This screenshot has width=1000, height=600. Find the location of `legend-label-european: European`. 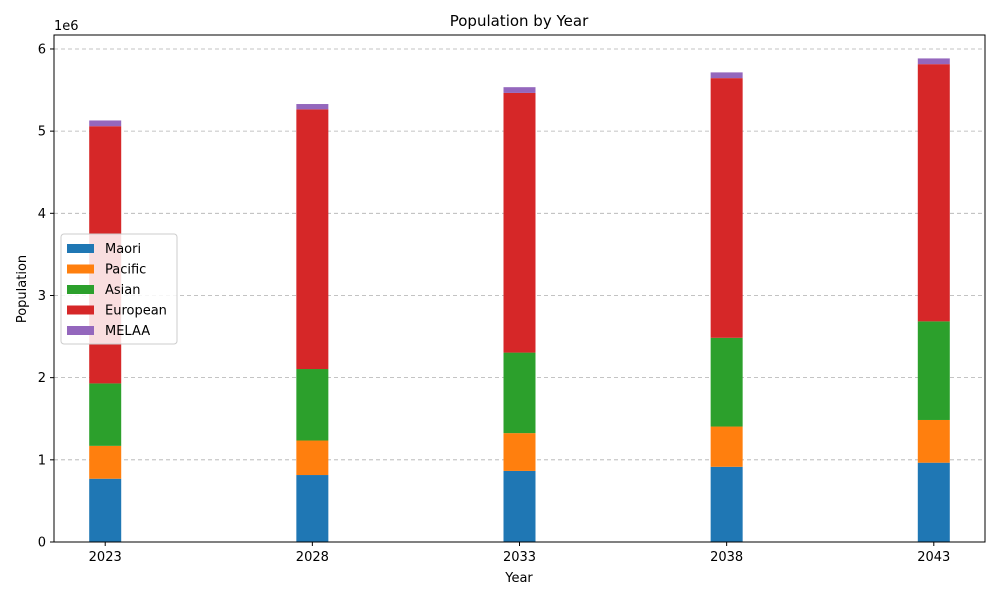

legend-label-european: European is located at coordinates (136, 311).